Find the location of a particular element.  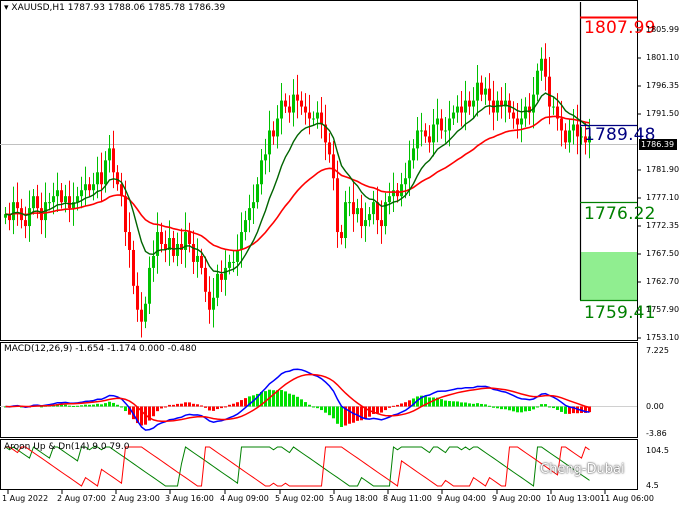

time-tick: 3 Aug 16:00 is located at coordinates (189, 498).